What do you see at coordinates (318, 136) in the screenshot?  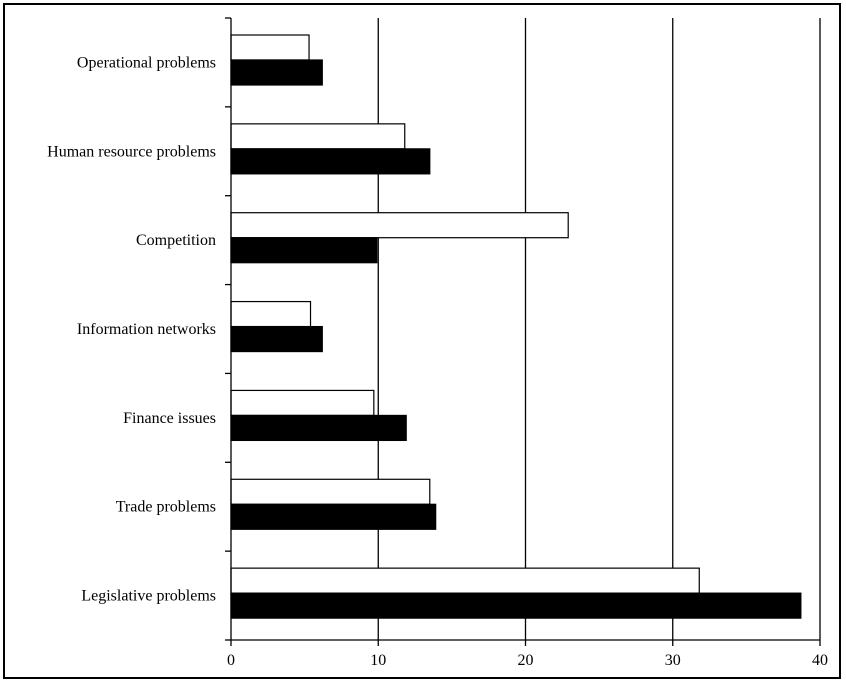 I see `bar-series1-human-resource-problems` at bounding box center [318, 136].